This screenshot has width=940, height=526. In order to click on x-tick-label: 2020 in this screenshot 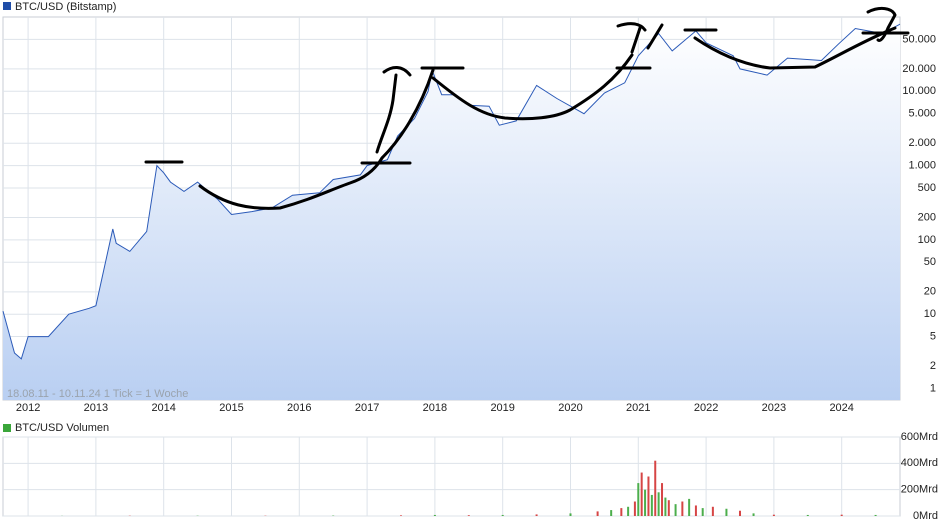, I will do `click(570, 408)`.